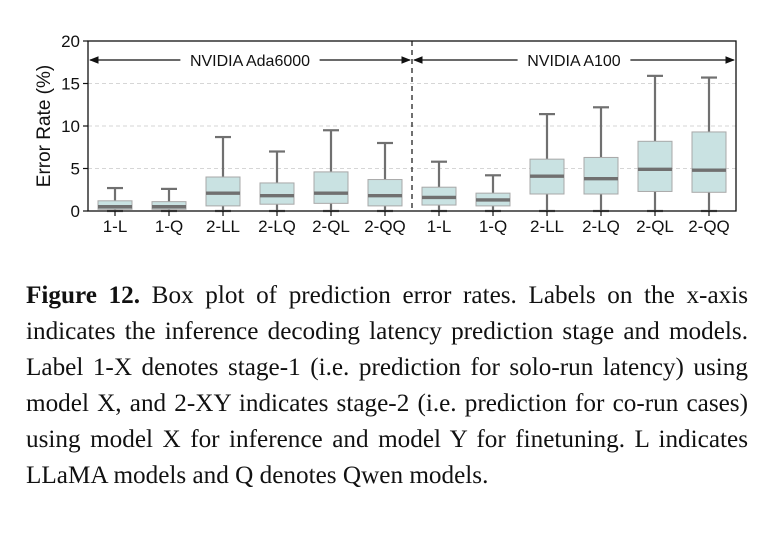 Image resolution: width=771 pixels, height=551 pixels. What do you see at coordinates (223, 174) in the screenshot?
I see `box-nvidia-ada6000-2-ll` at bounding box center [223, 174].